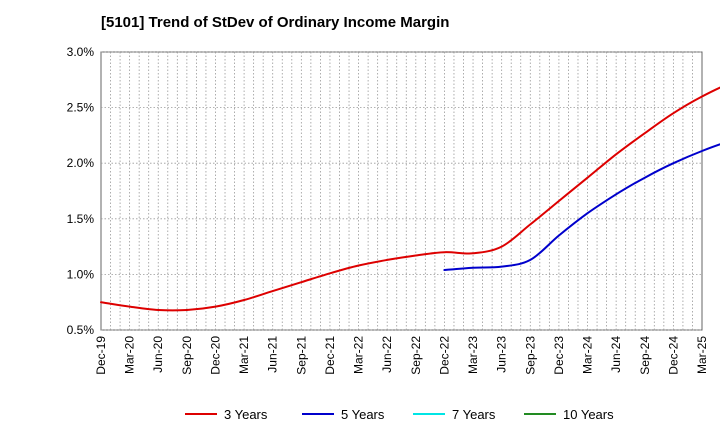 This screenshot has width=720, height=440. Describe the element at coordinates (158, 354) in the screenshot. I see `x-tick-label: Jun-20` at that location.